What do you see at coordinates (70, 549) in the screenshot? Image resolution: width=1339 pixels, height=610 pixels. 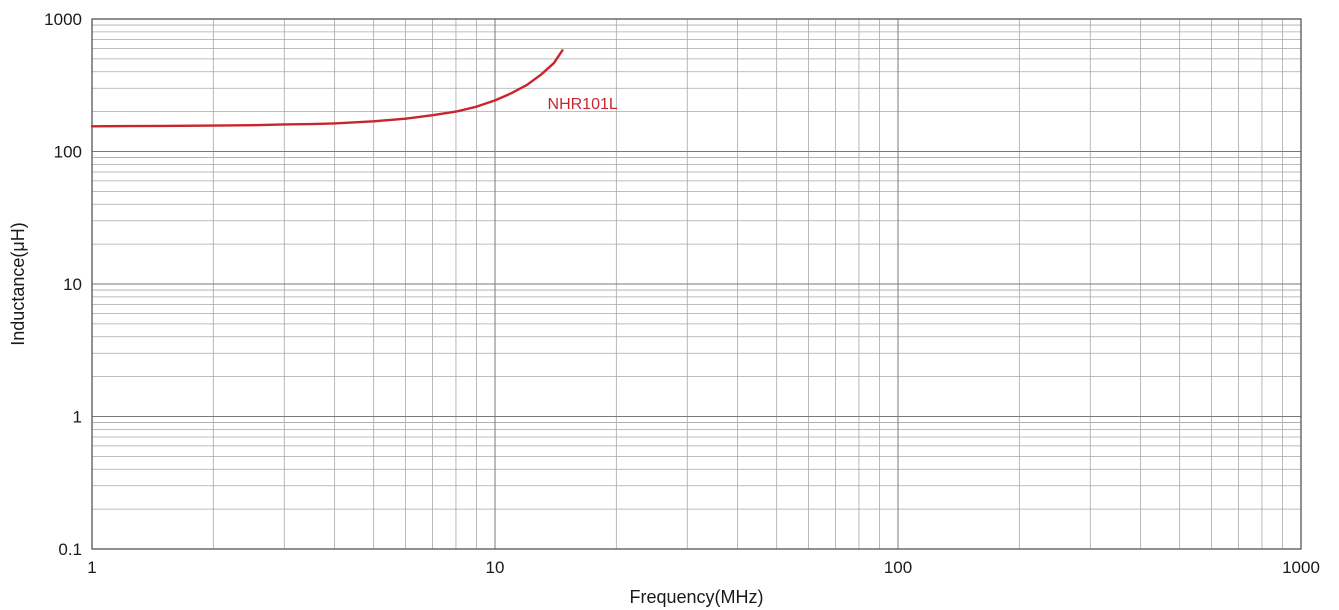 I see `y-tick-label: 0.1` at bounding box center [70, 549].